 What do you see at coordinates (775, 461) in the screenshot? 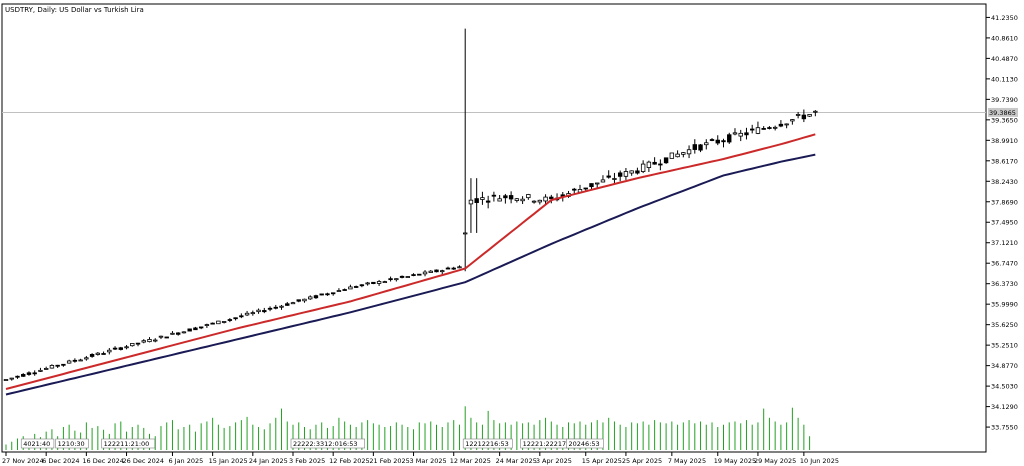
I see `x-tick-label: 29 May 2025` at bounding box center [775, 461].